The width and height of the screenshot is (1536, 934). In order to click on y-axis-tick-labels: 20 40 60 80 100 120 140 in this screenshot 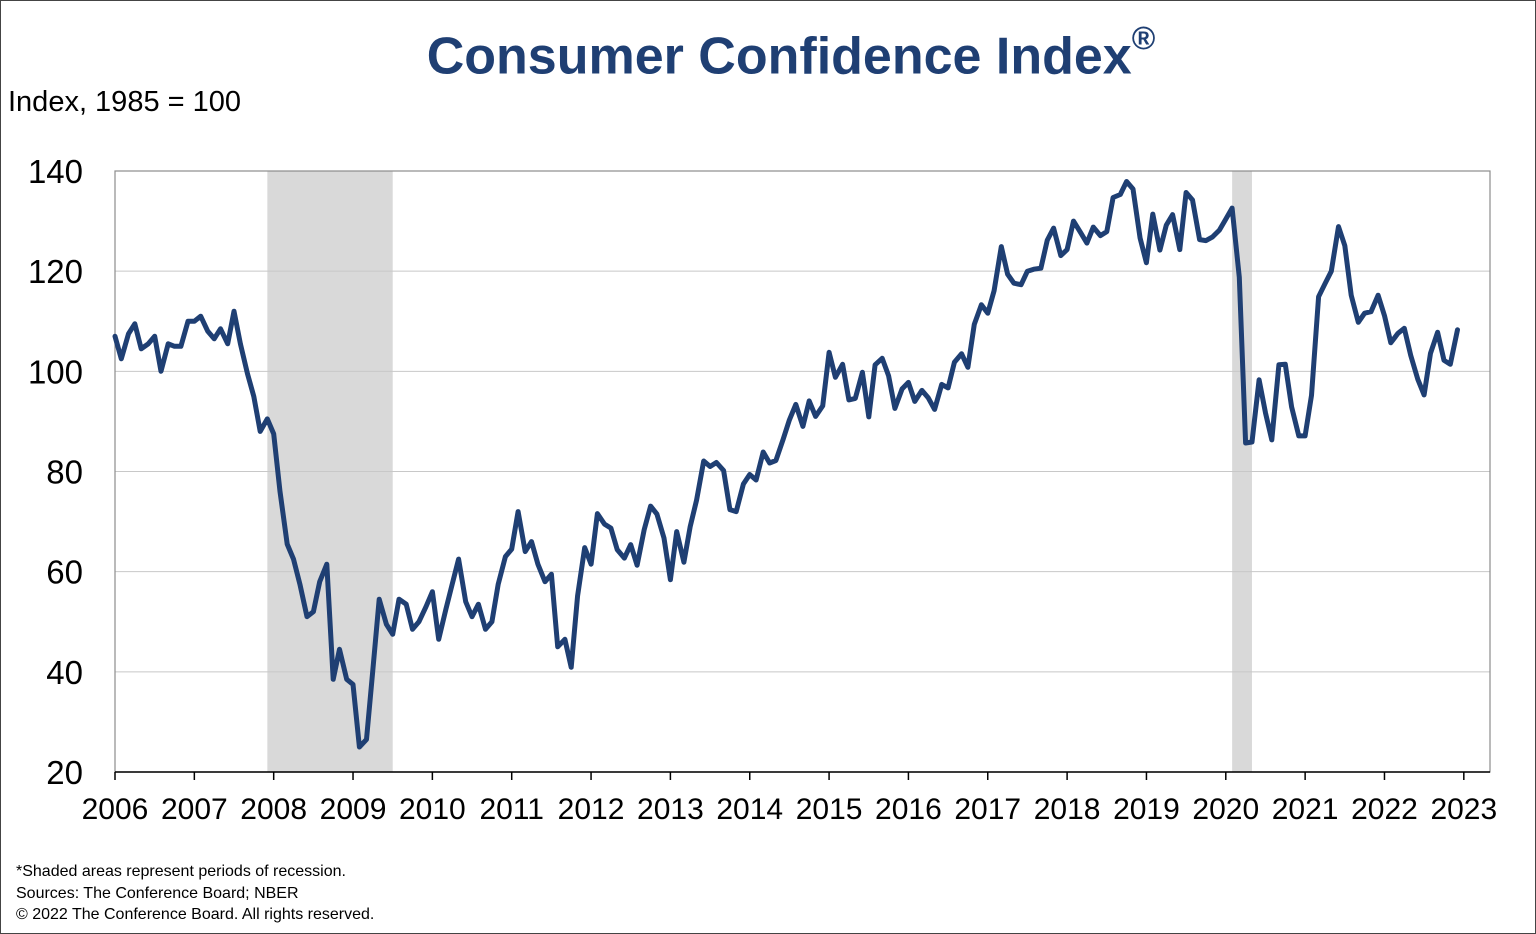, I will do `click(55, 472)`.